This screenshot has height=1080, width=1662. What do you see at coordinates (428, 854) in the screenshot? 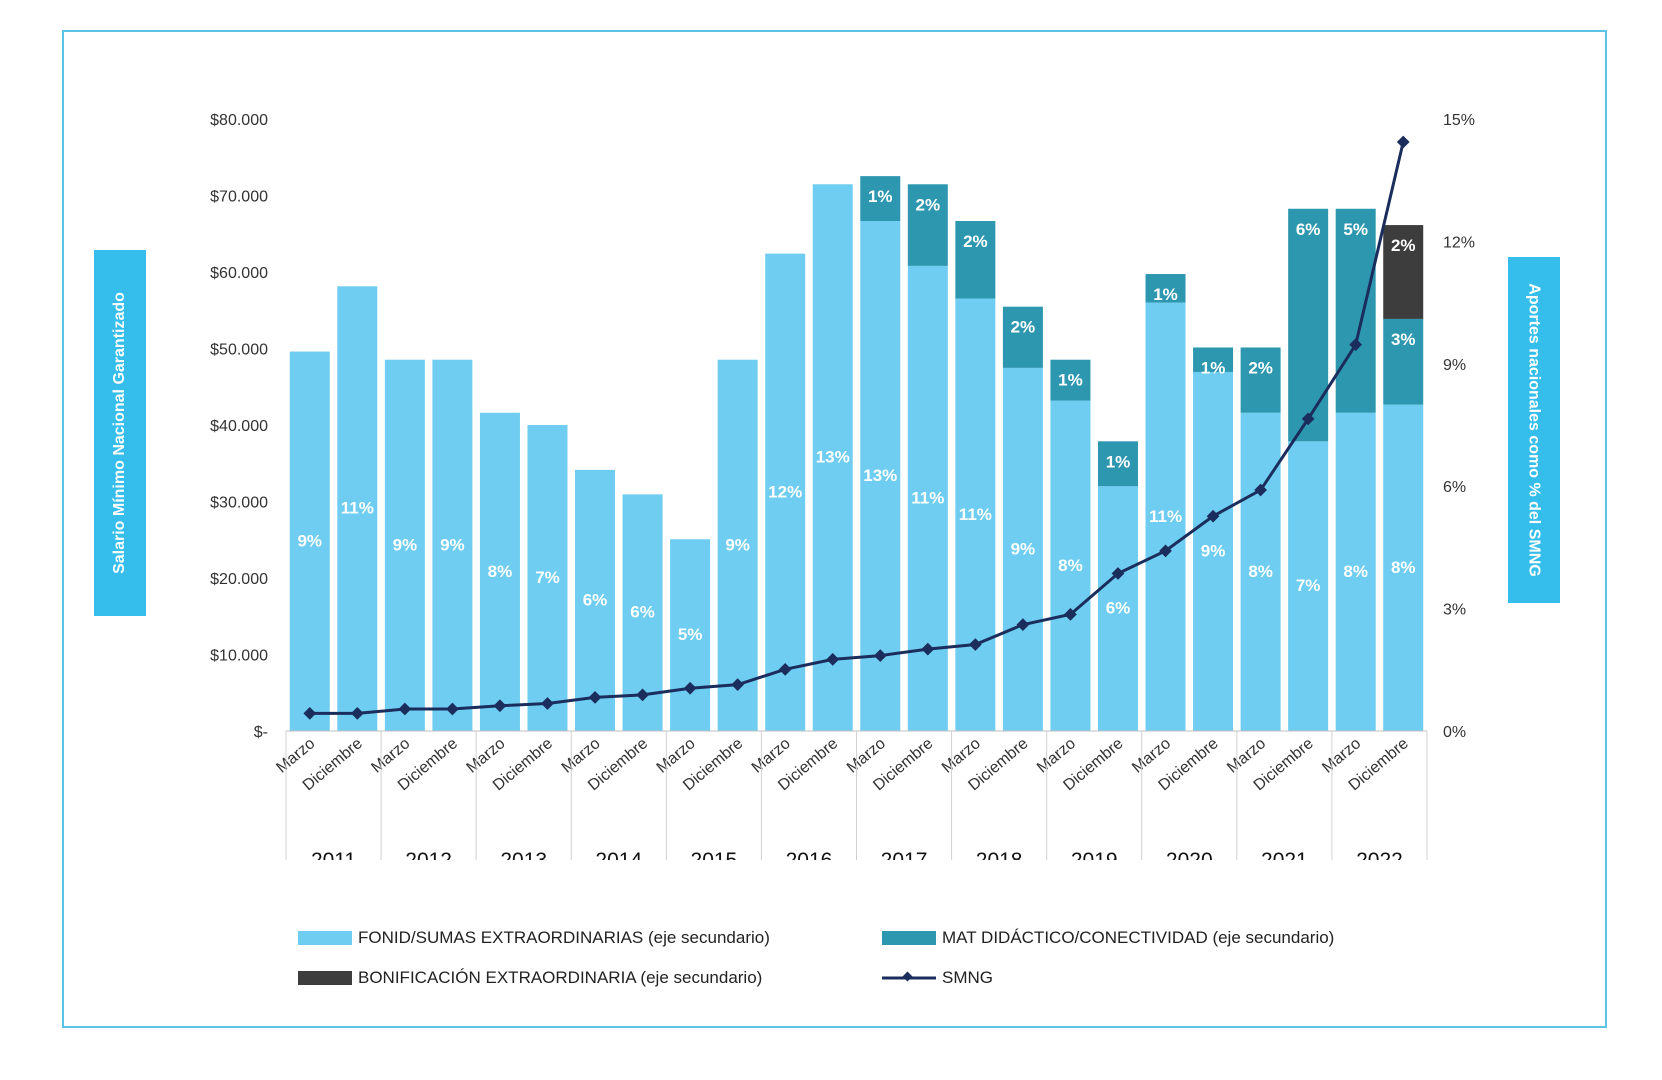
I see `year-label: 2012` at bounding box center [428, 854].